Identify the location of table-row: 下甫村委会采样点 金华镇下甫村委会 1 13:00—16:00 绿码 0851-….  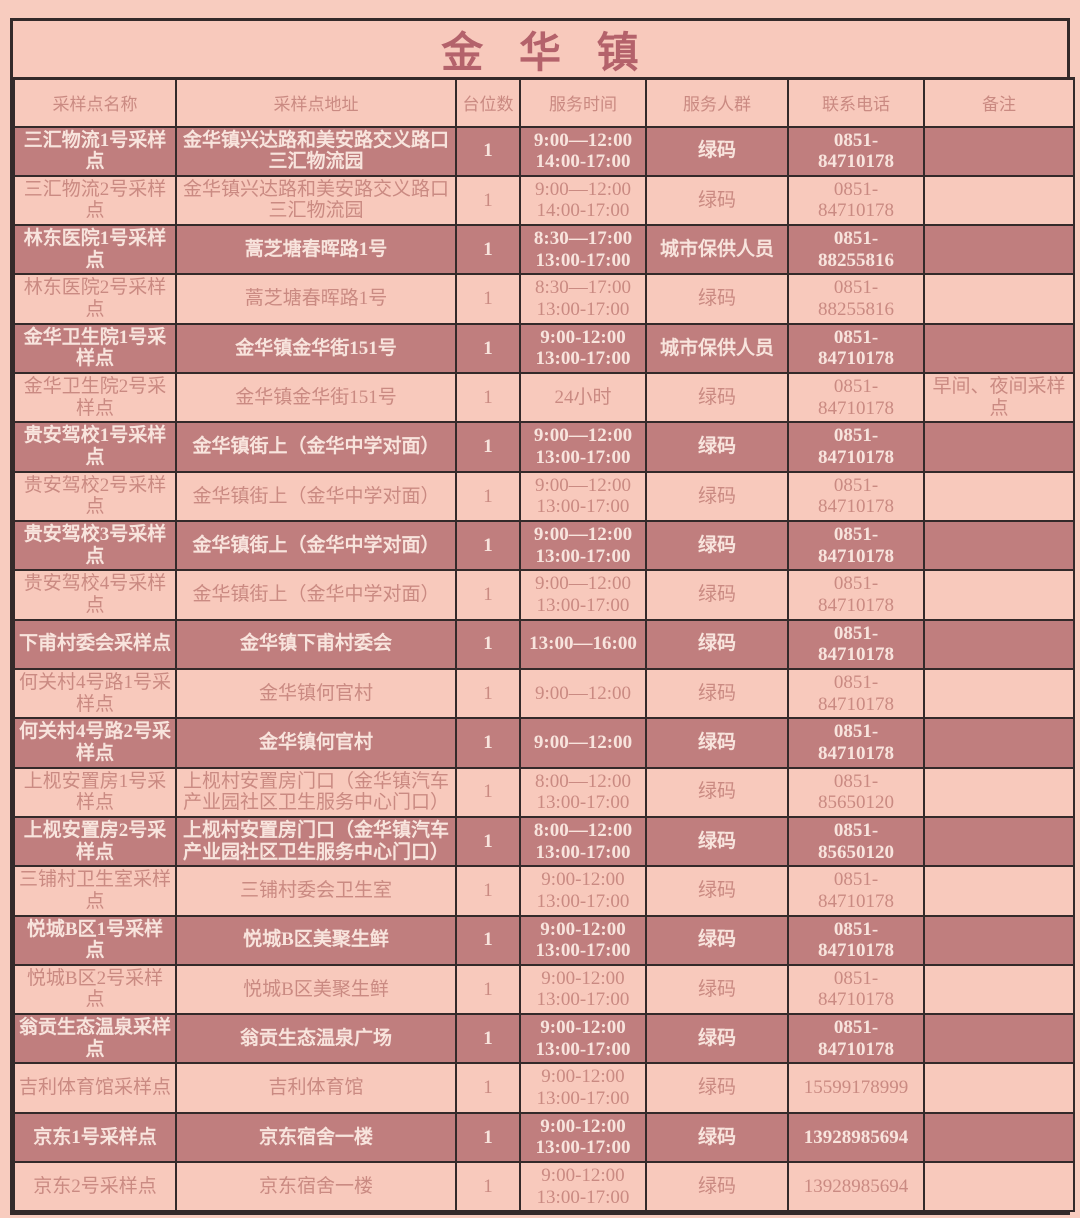
(544, 644).